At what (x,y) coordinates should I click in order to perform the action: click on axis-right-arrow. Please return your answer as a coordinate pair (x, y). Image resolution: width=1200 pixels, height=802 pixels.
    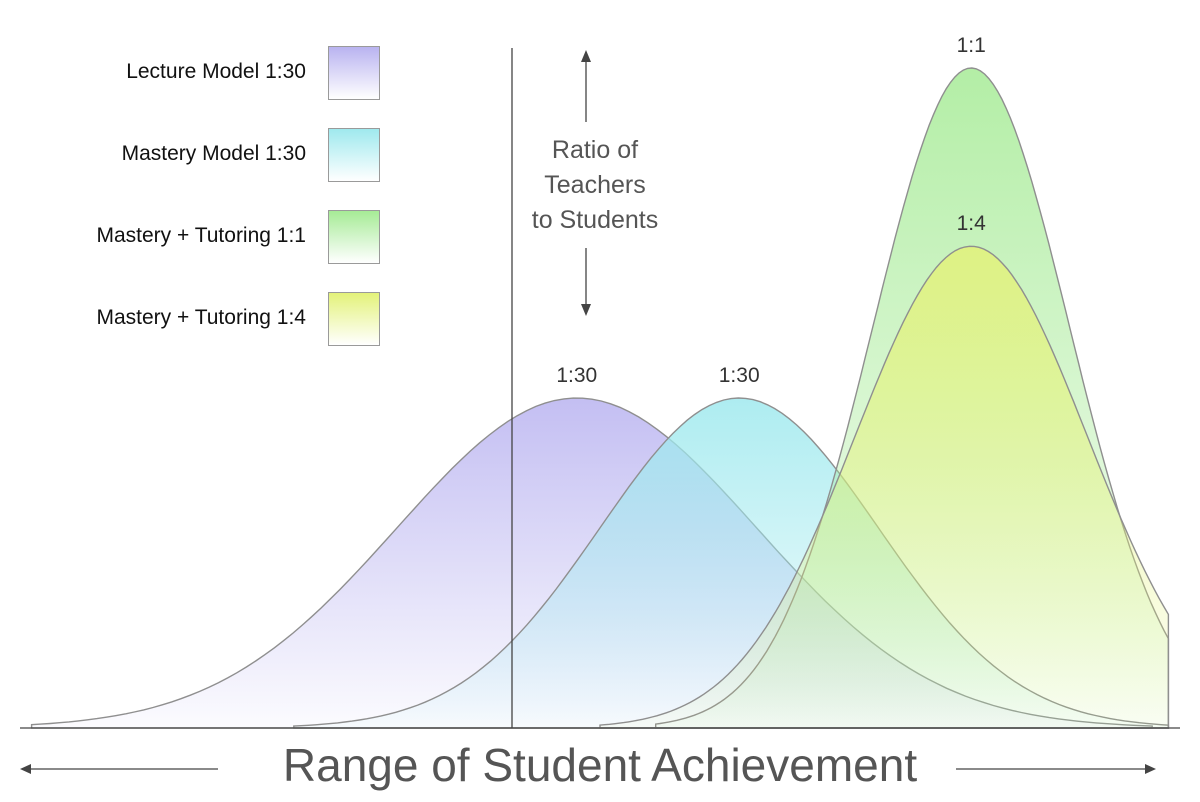
    Looking at the image, I should click on (1056, 769).